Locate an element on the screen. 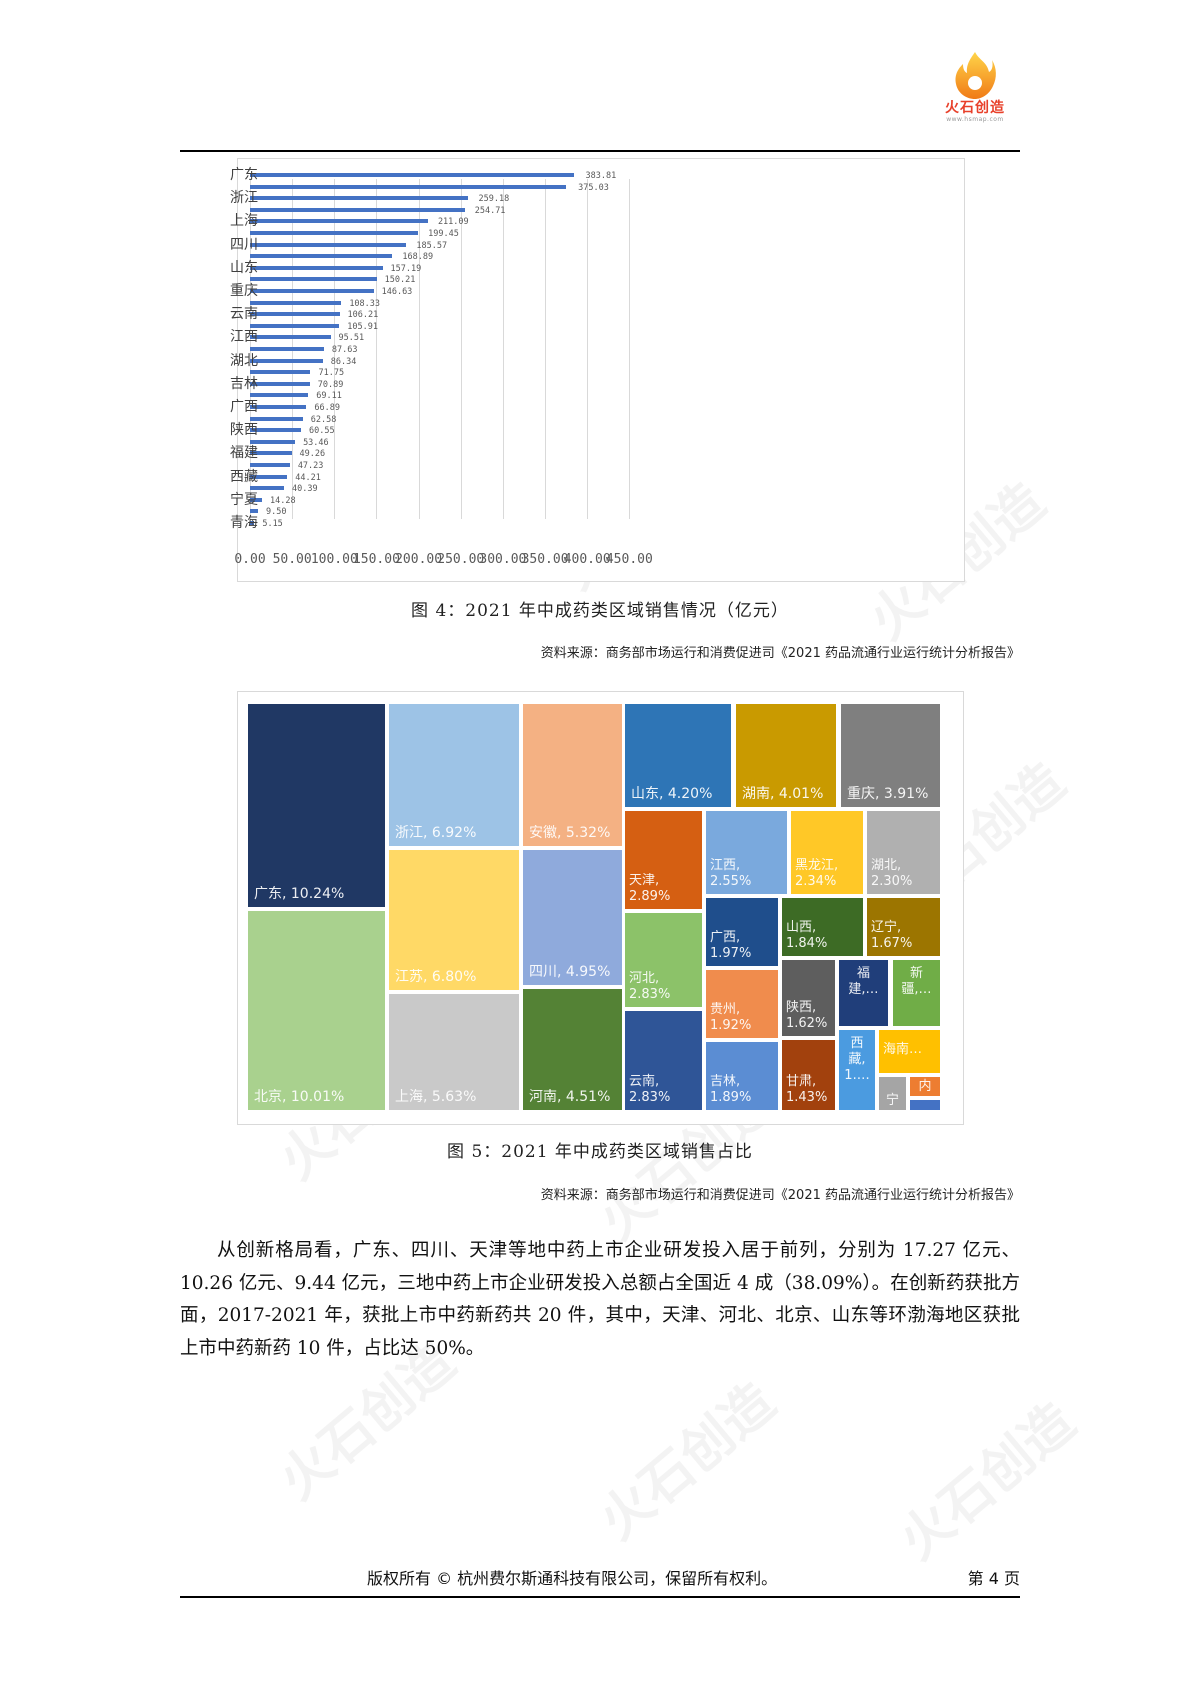  bar-value-label: 146.63 is located at coordinates (397, 292).